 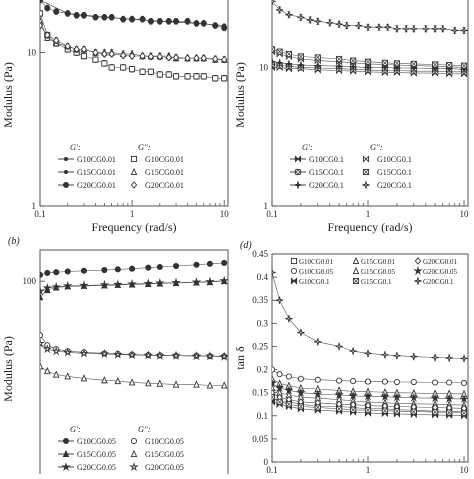 I want to click on chart-a-legend-entry: G15CG0.01, so click(x=96, y=172).